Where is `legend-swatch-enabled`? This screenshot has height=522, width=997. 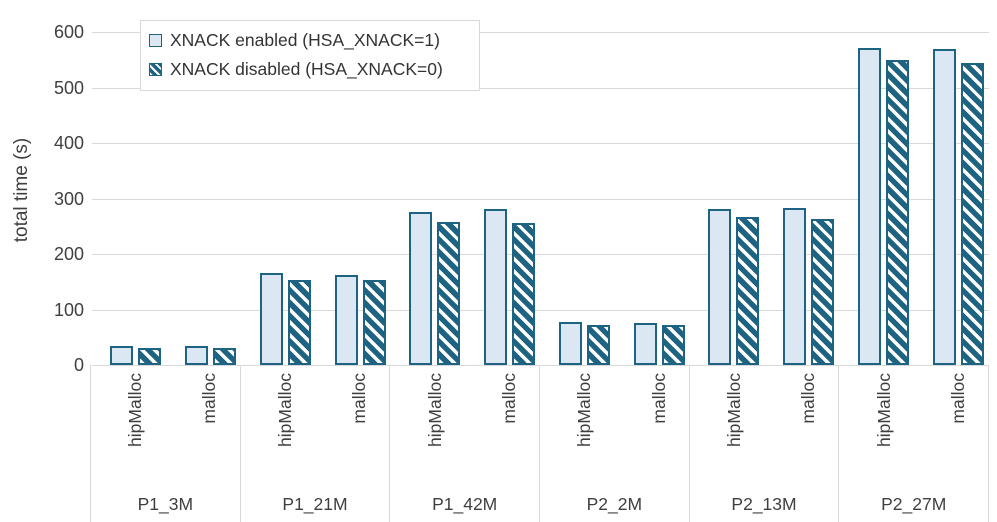
legend-swatch-enabled is located at coordinates (155, 40).